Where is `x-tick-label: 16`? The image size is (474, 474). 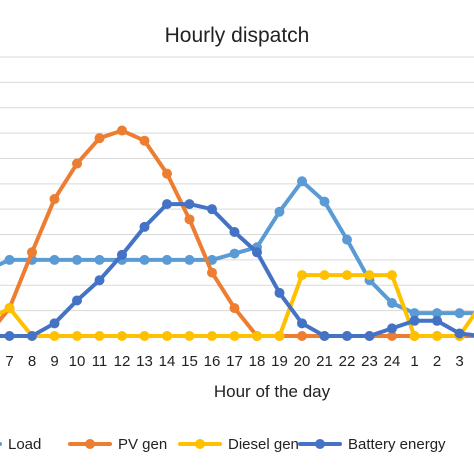
x-tick-label: 16 is located at coordinates (212, 361).